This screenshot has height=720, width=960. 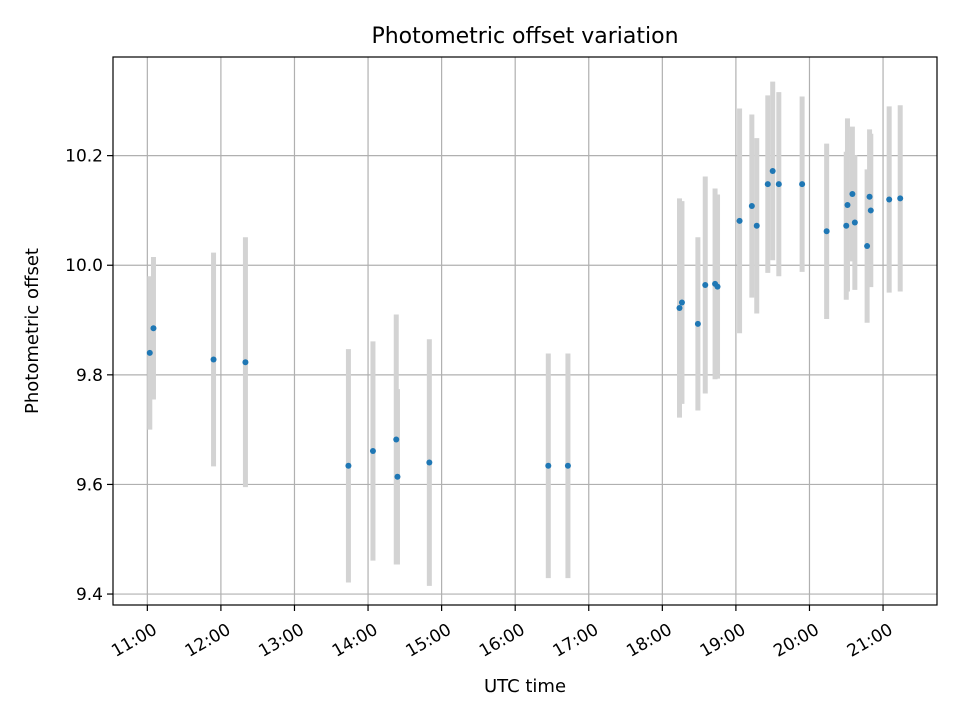 What do you see at coordinates (89, 595) in the screenshot?
I see `y-tick-label: 9.4` at bounding box center [89, 595].